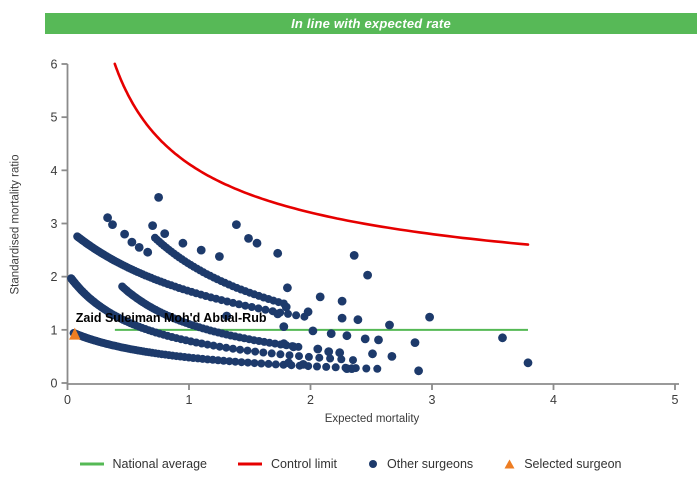 Image resolution: width=700 pixels, height=500 pixels. What do you see at coordinates (553, 400) in the screenshot?
I see `x-tick-label: 4` at bounding box center [553, 400].